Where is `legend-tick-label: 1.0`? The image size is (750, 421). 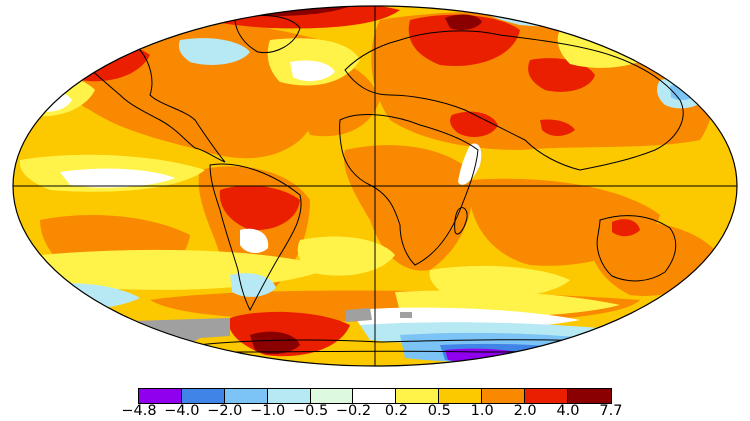
legend-tick-label: 1.0 is located at coordinates (482, 411).